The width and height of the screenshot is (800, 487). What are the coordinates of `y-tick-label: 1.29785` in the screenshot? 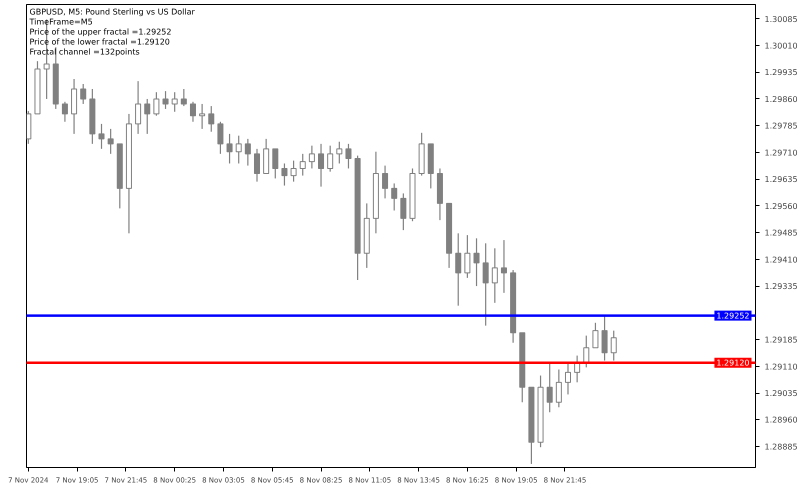 It's located at (781, 126).